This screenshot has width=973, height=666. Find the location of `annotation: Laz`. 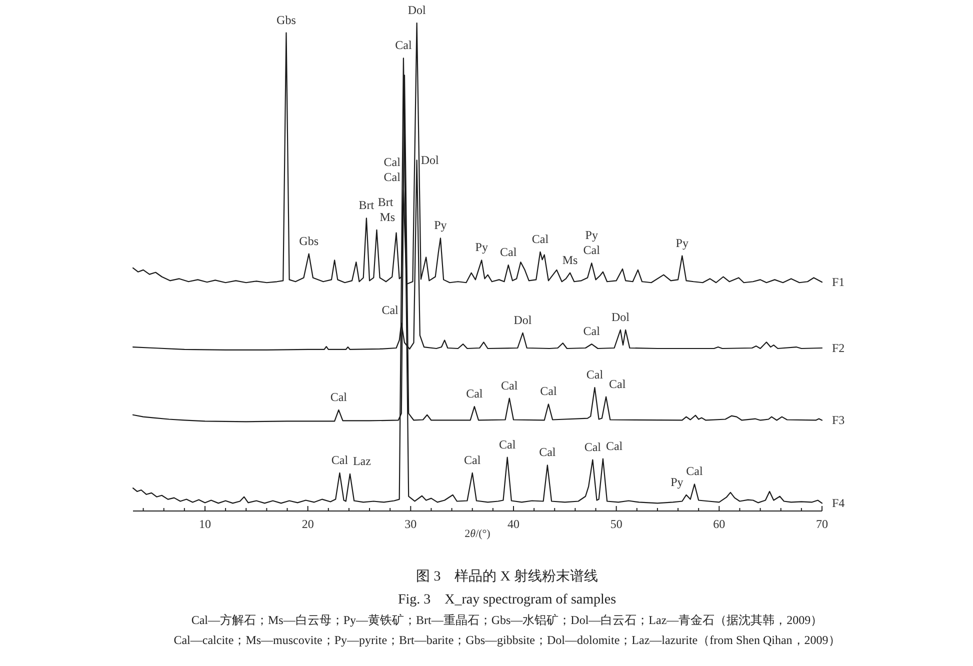

annotation: Laz is located at coordinates (361, 461).